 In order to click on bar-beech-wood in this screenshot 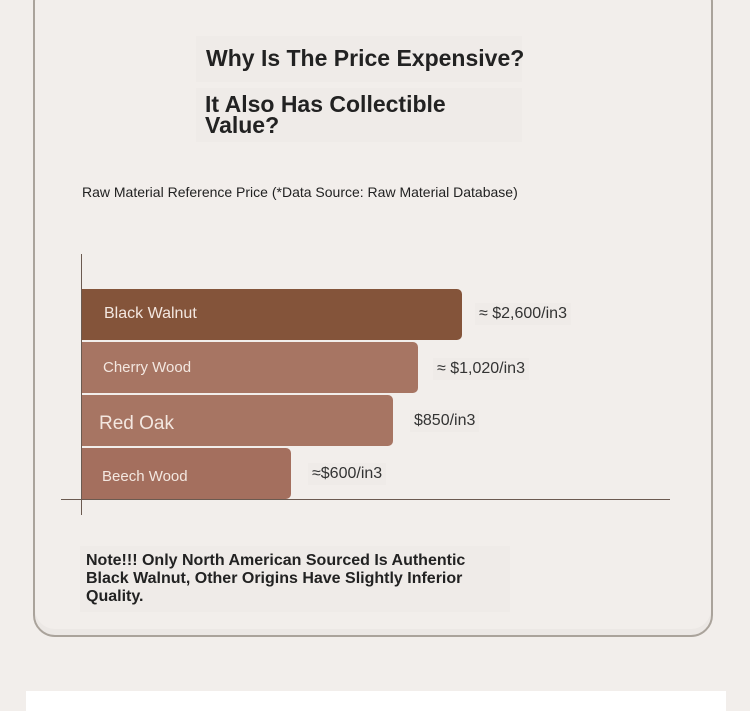, I will do `click(186, 473)`.